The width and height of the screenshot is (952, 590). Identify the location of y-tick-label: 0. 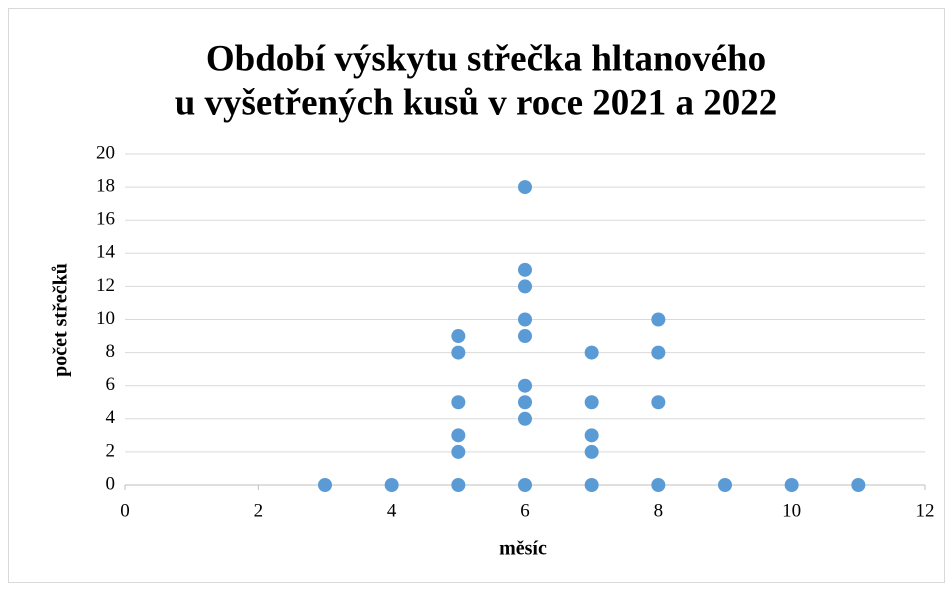
(111, 483).